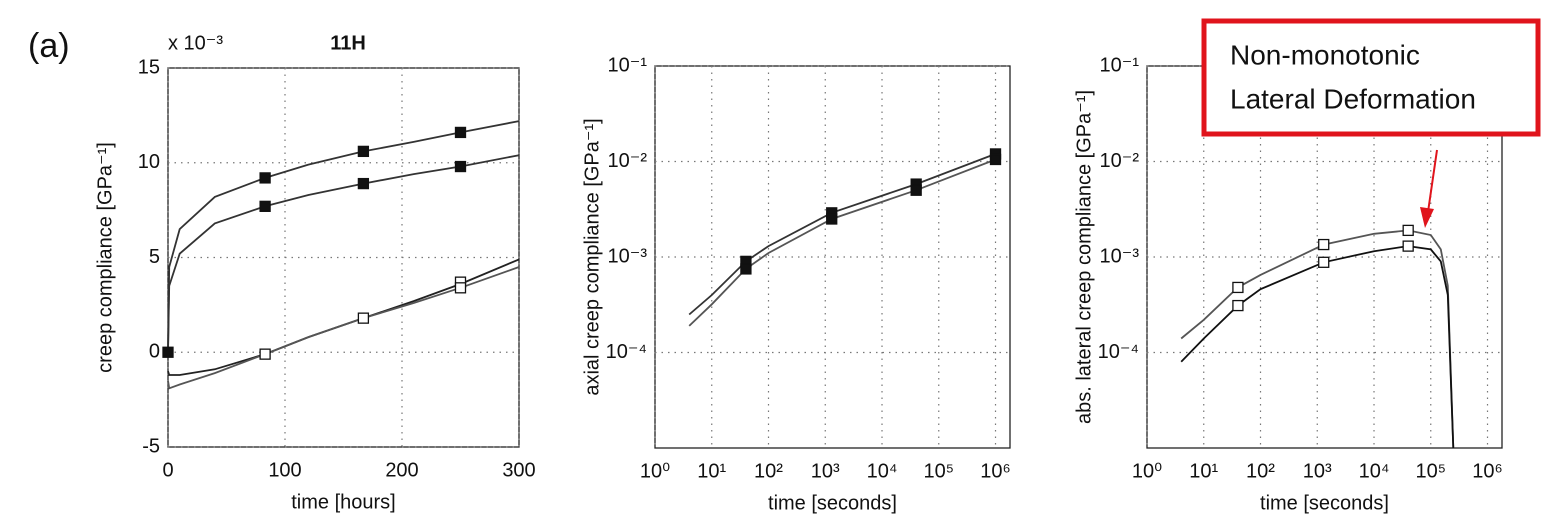 The width and height of the screenshot is (1554, 531). Describe the element at coordinates (149, 162) in the screenshot. I see `y-tick-label: 10` at that location.